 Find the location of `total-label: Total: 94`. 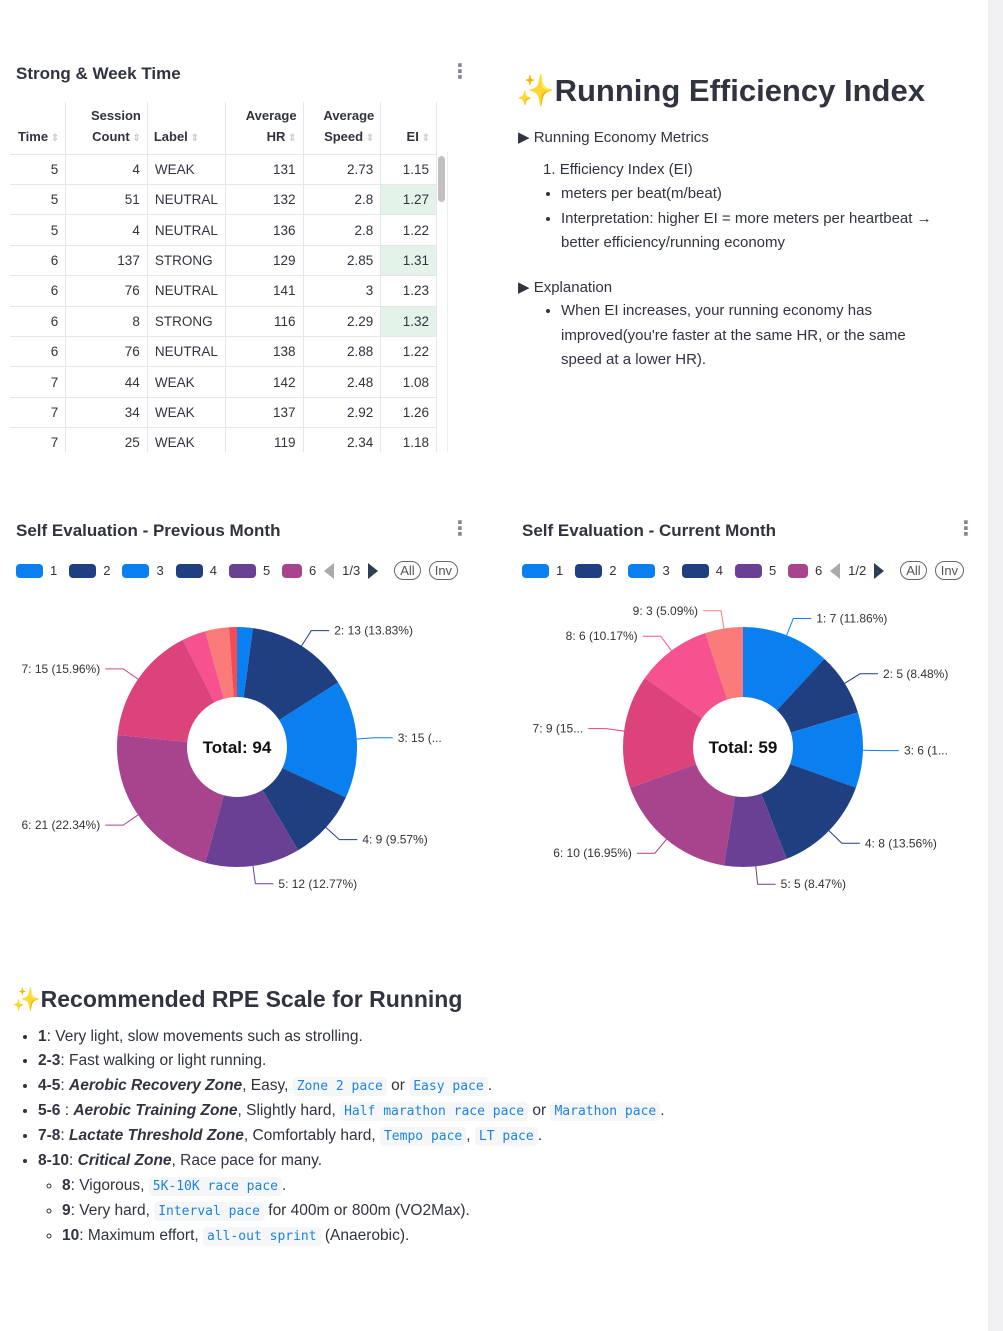

total-label: Total: 94 is located at coordinates (237, 747).